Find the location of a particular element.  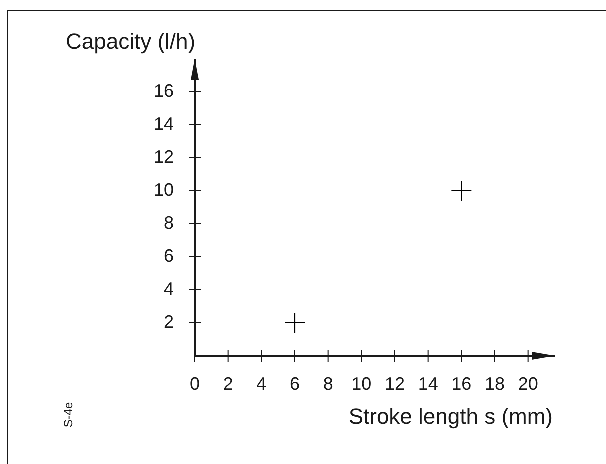

x-tick-label: 14 is located at coordinates (428, 384).